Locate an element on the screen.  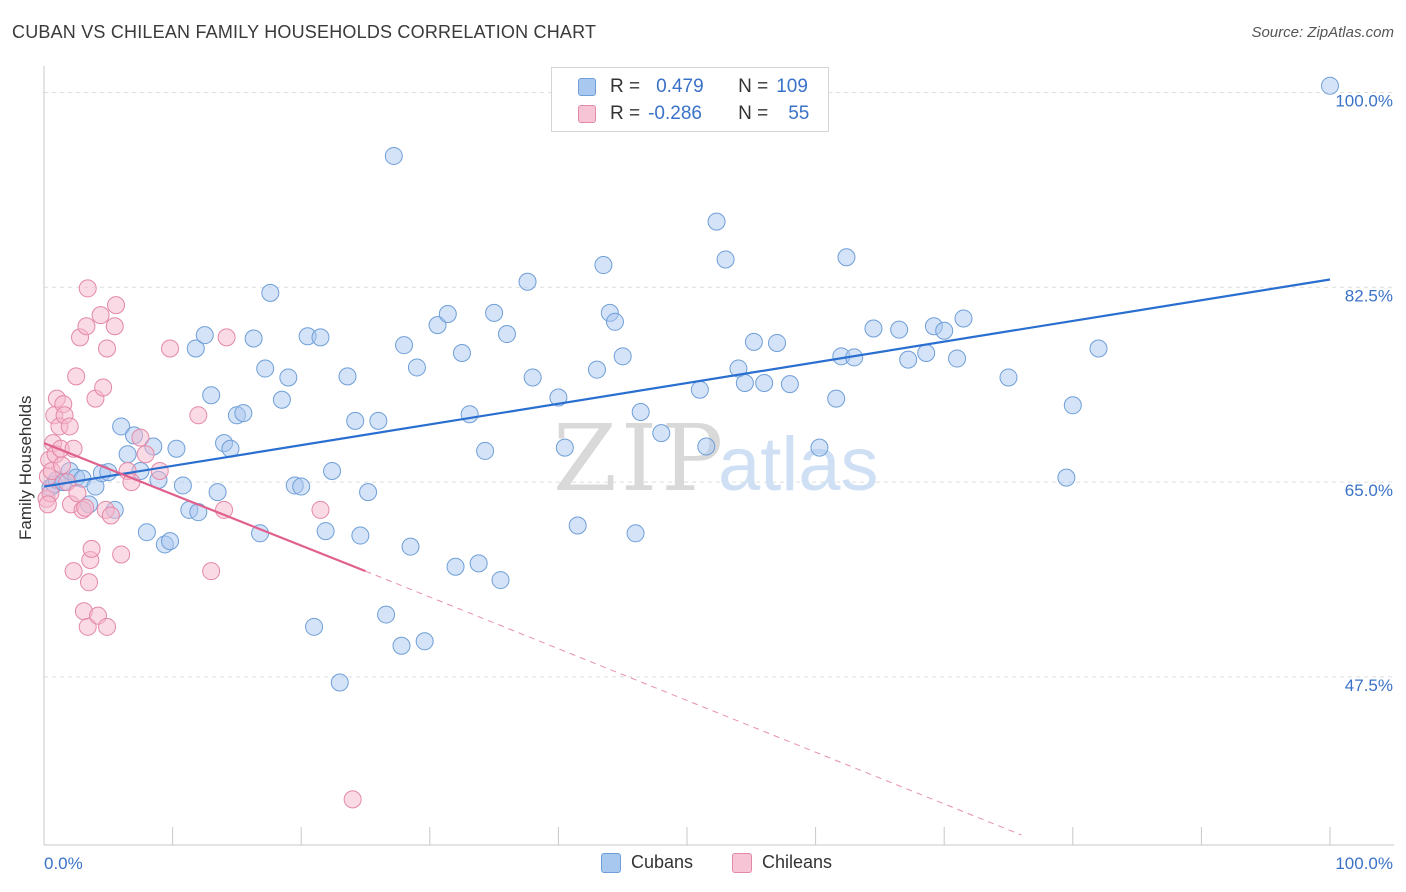
legend-label-cubans: Cubans is located at coordinates (662, 862).